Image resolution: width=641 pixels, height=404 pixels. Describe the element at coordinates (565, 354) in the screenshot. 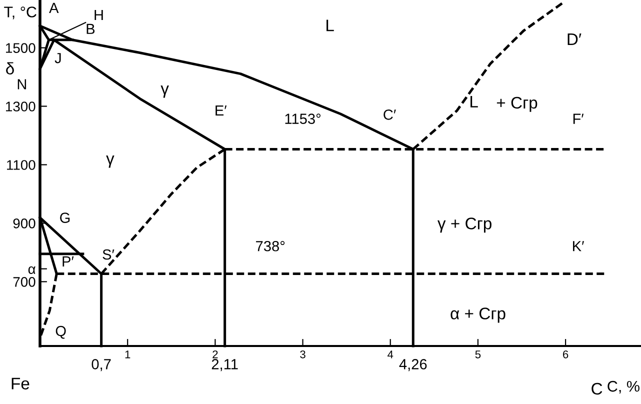

I see `x-tick-label: 6` at that location.